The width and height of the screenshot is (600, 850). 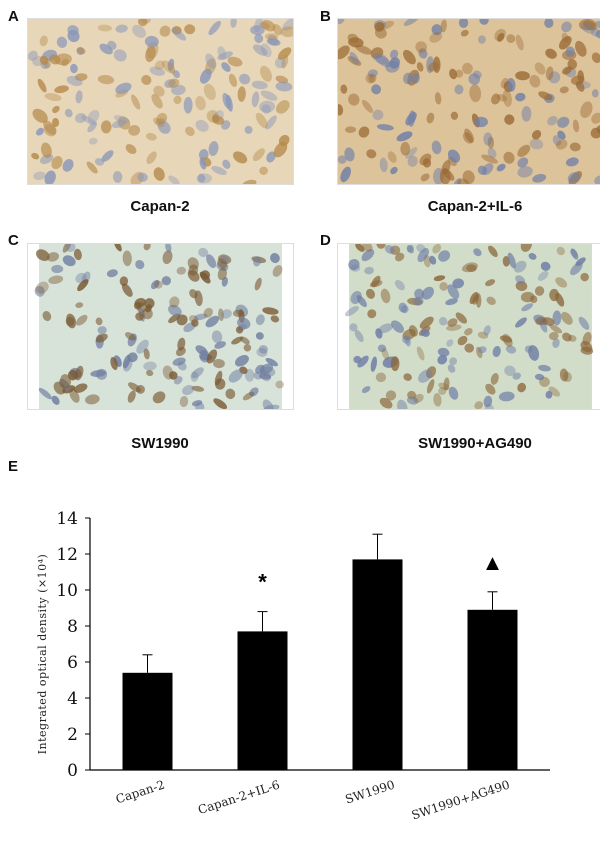 What do you see at coordinates (72, 699) in the screenshot?
I see `y-tick-label: 4` at bounding box center [72, 699].